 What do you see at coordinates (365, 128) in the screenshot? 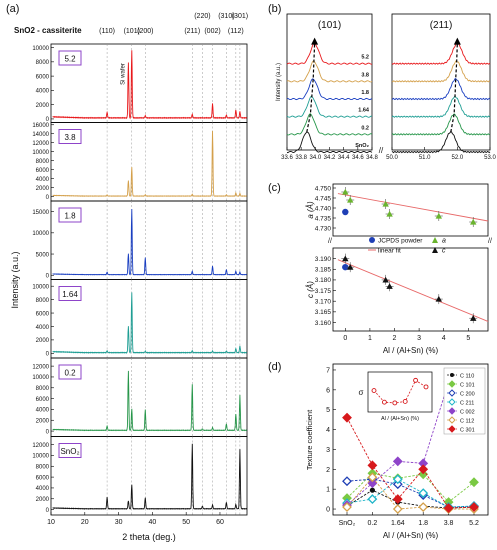
I see `b-series-label: 0.2` at bounding box center [365, 128].